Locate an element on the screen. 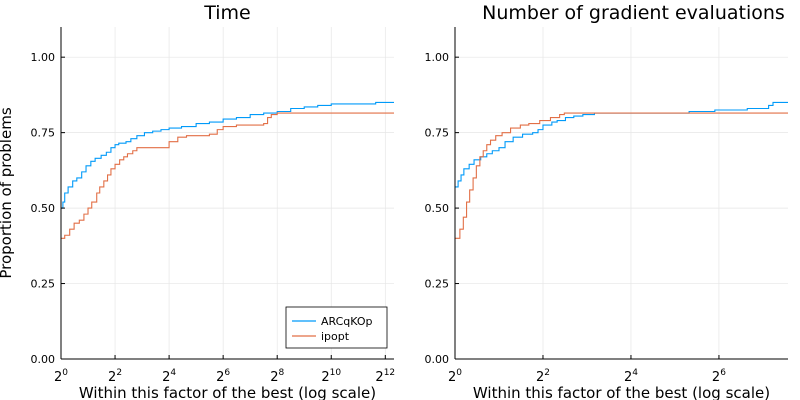 This screenshot has width=800, height=400. gradient-series is located at coordinates (621, 170).